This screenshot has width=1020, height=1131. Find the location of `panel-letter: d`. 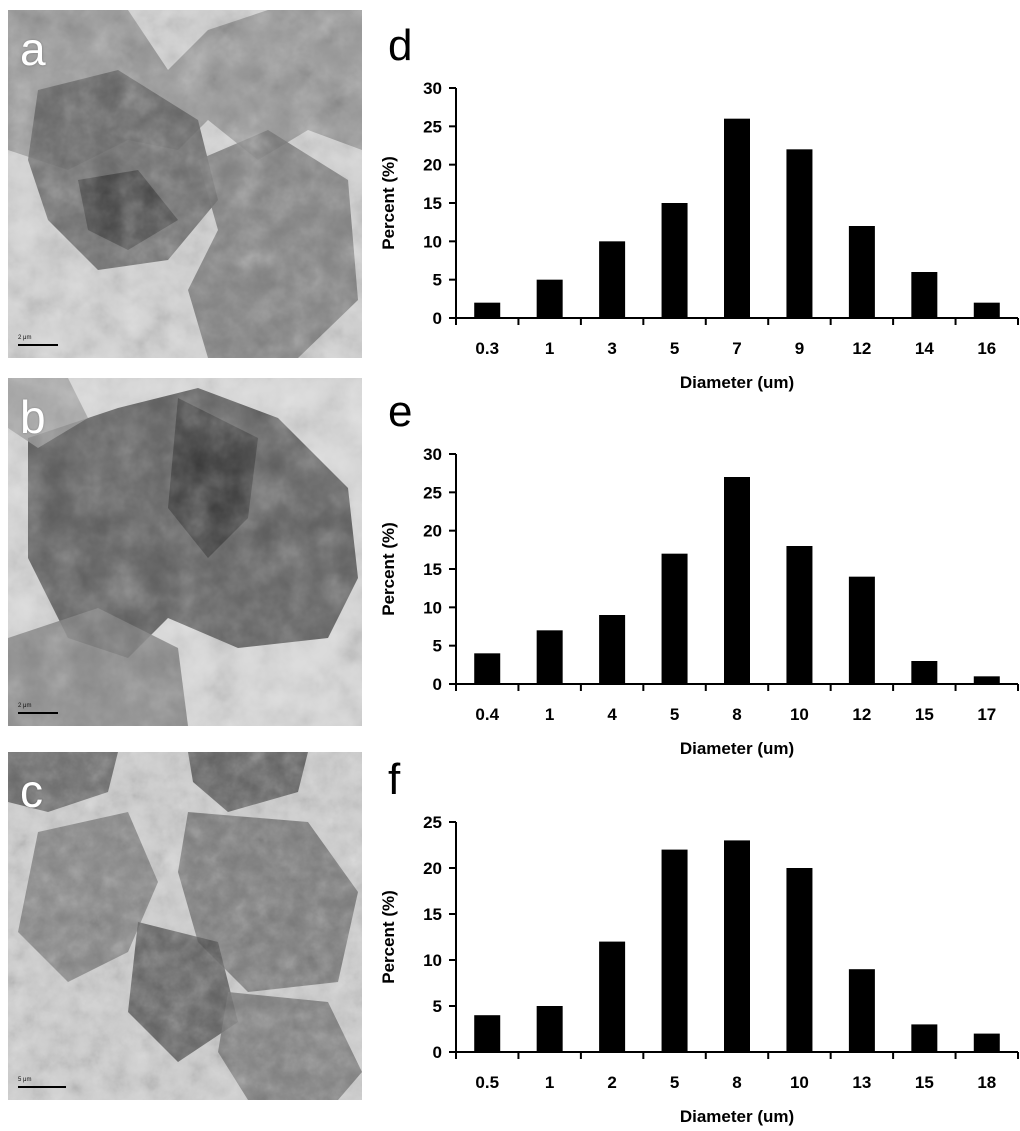

panel-letter: d is located at coordinates (400, 45).